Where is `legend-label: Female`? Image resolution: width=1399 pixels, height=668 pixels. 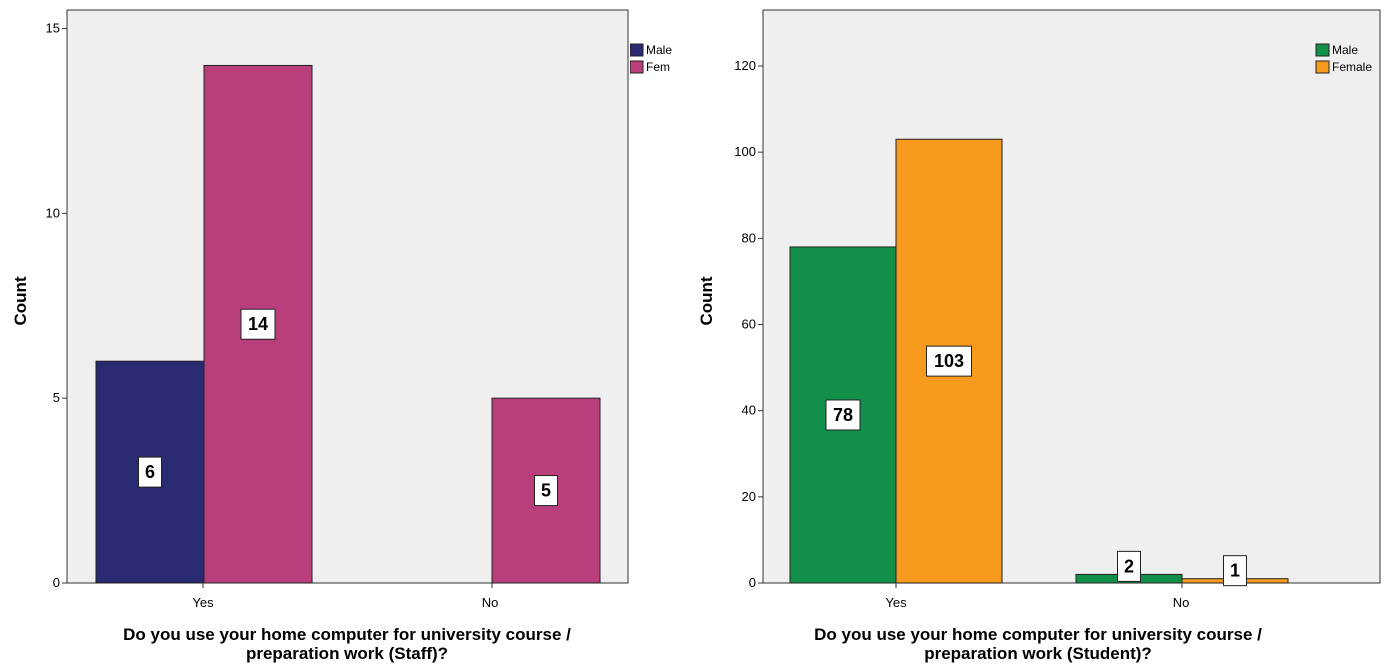 legend-label: Female is located at coordinates (1352, 67).